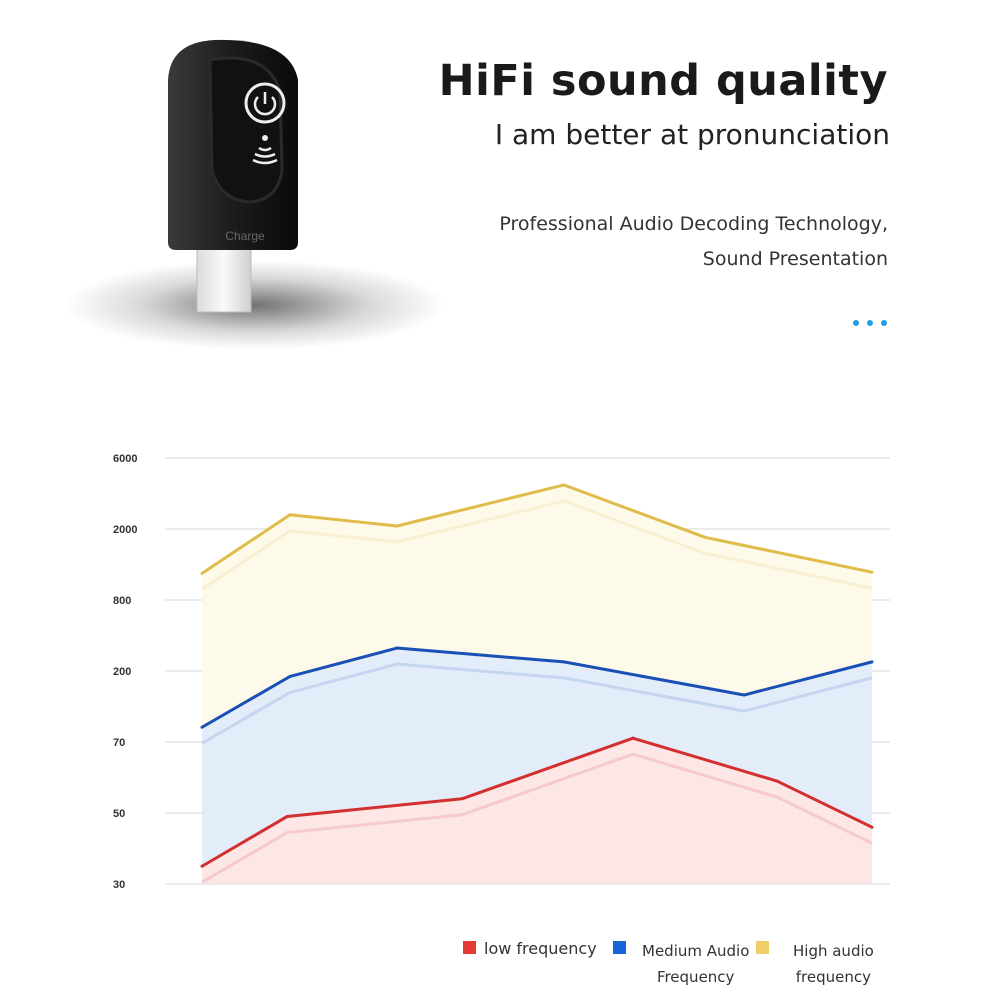 This screenshot has width=1000, height=1000. What do you see at coordinates (119, 885) in the screenshot?
I see `y-tick-label: 30` at bounding box center [119, 885].